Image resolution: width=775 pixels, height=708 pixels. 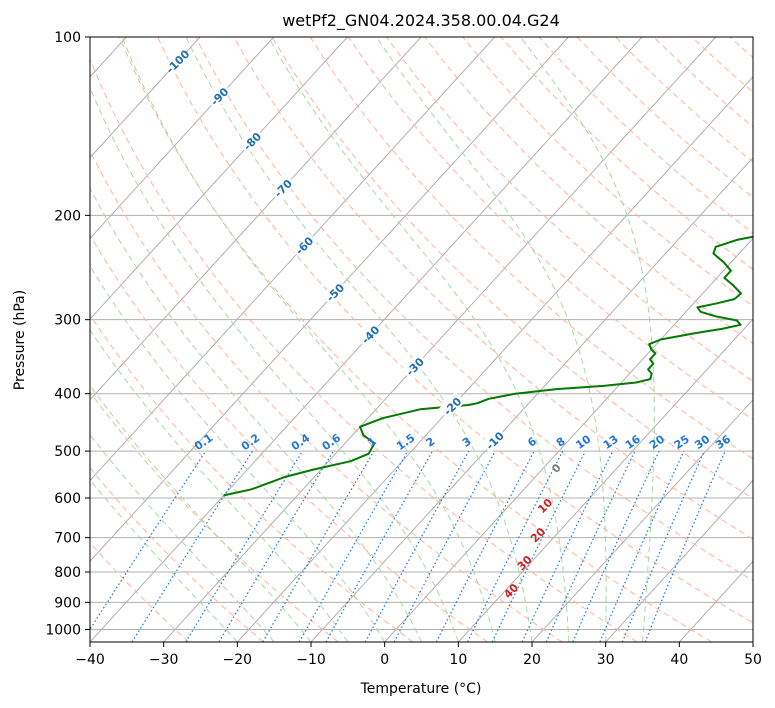 I want to click on y-tick-label: 1000, so click(x=63, y=630).